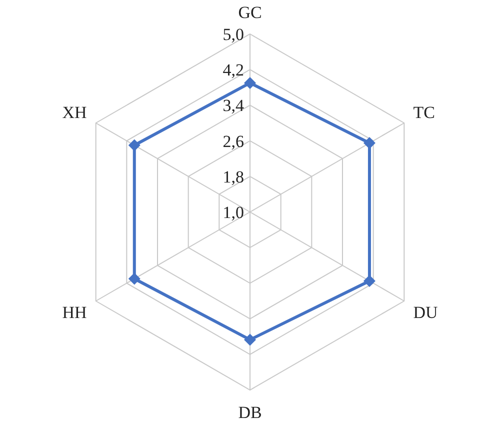 The height and width of the screenshot is (438, 500). Describe the element at coordinates (74, 312) in the screenshot. I see `spoke-label: HH` at that location.